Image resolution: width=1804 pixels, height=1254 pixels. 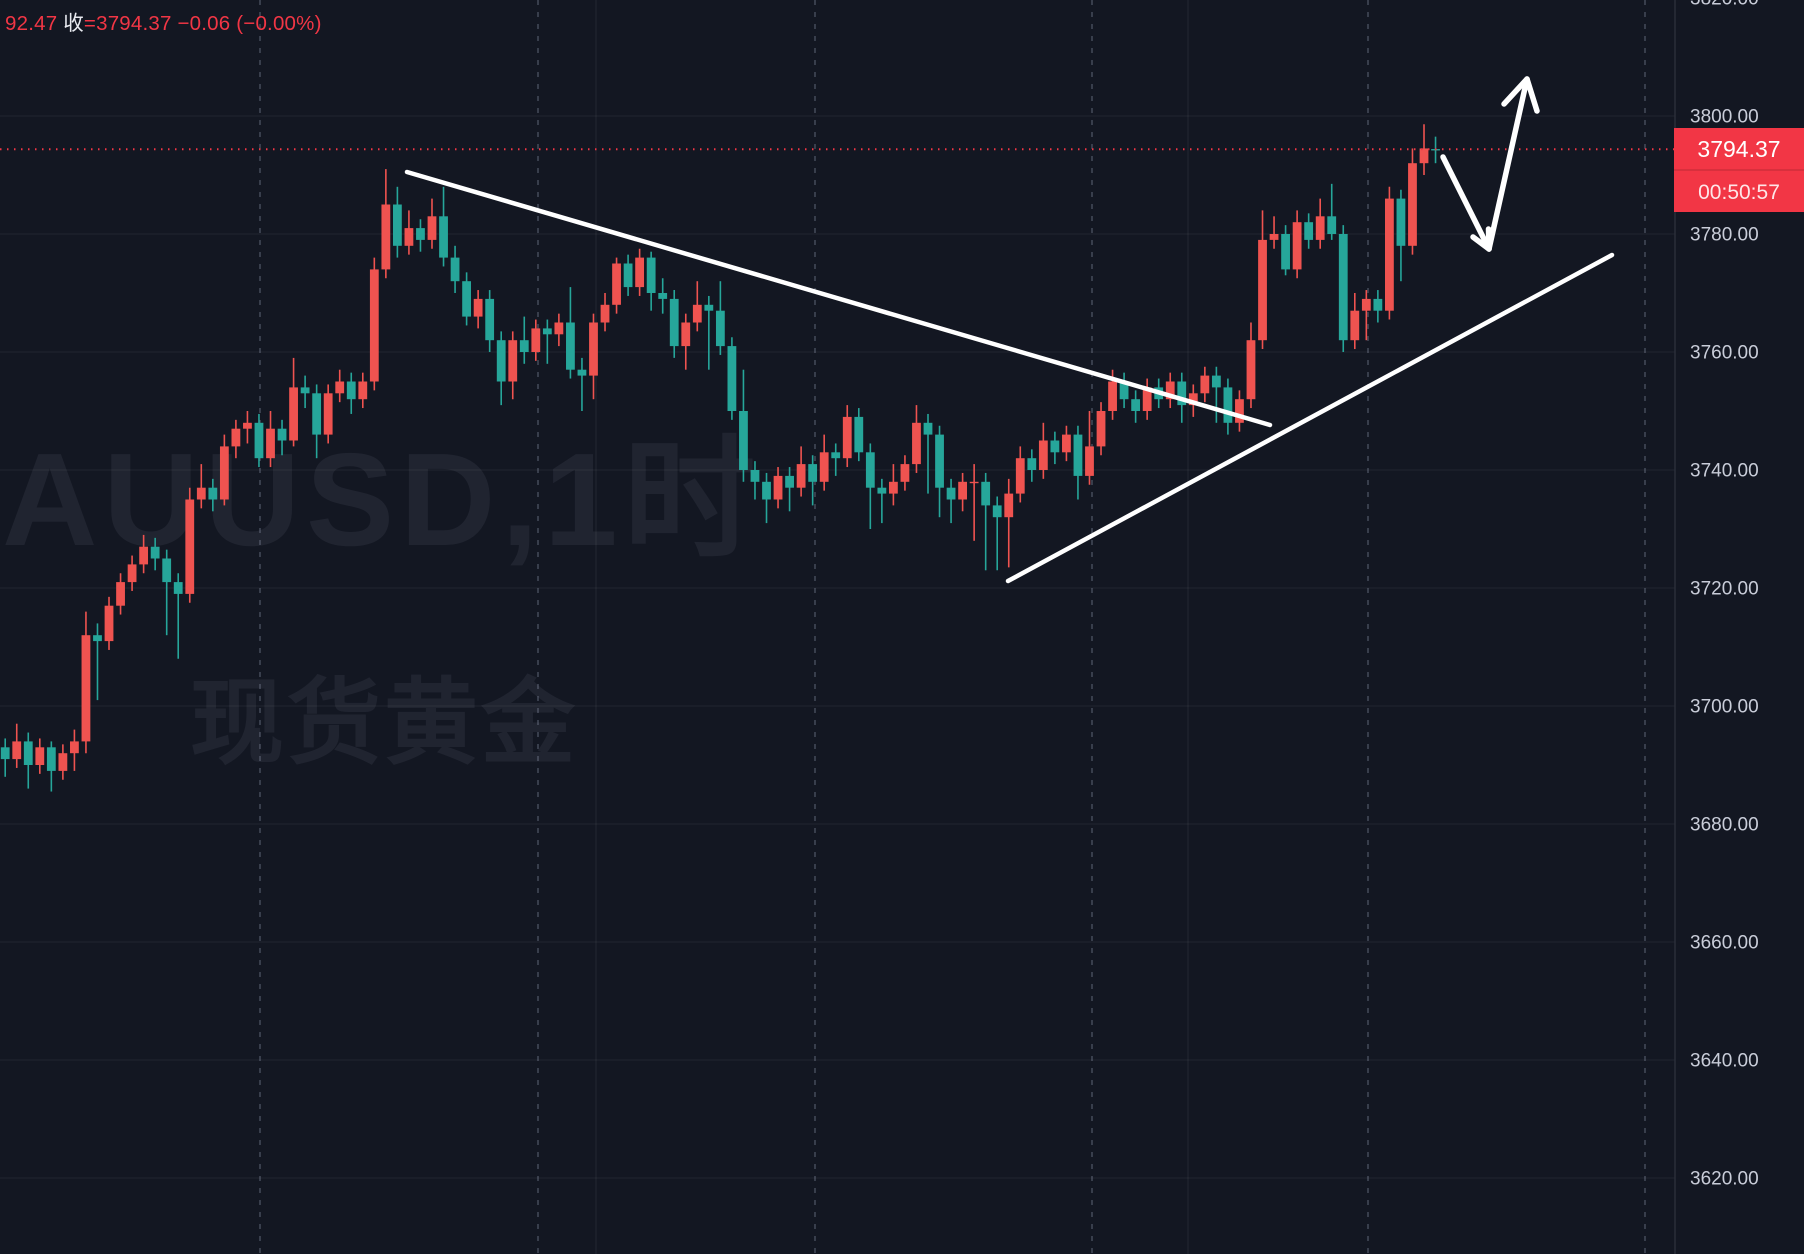 What do you see at coordinates (1466, 203) in the screenshot?
I see `arrow-down-projection` at bounding box center [1466, 203].